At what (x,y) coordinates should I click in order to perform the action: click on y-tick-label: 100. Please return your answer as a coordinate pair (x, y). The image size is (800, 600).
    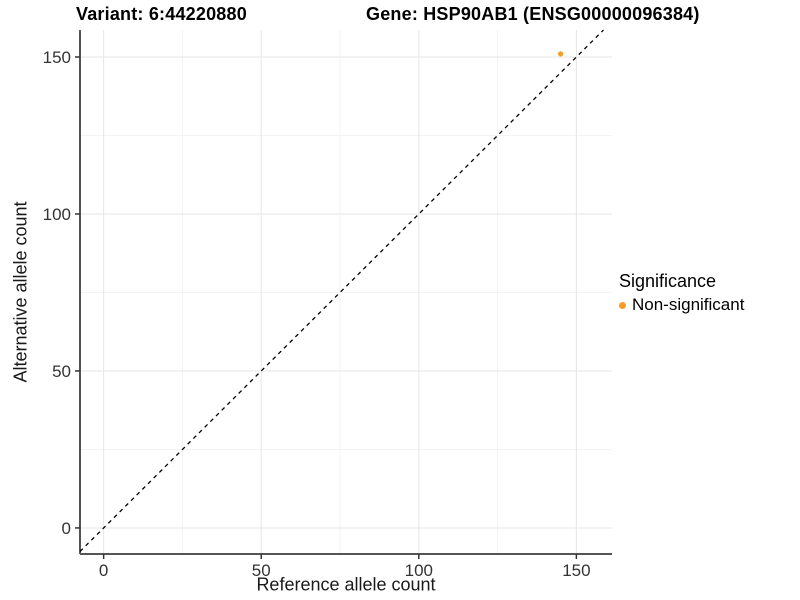
    Looking at the image, I should click on (57, 214).